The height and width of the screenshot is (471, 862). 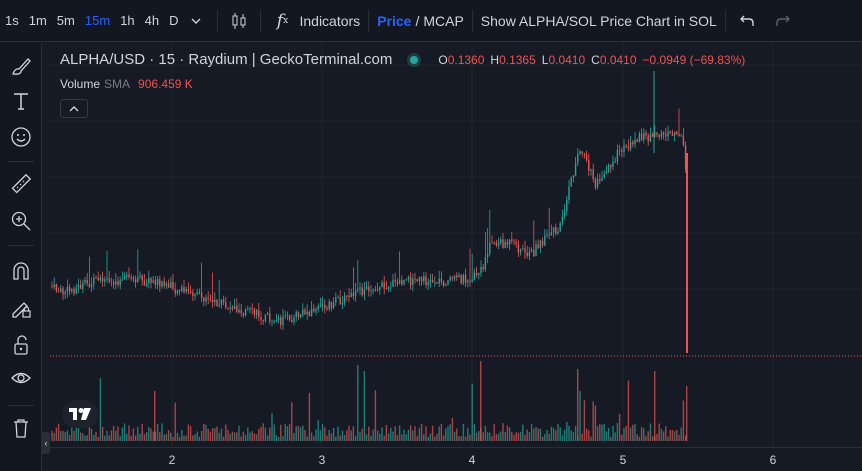 What do you see at coordinates (21, 378) in the screenshot?
I see `eye-icon` at bounding box center [21, 378].